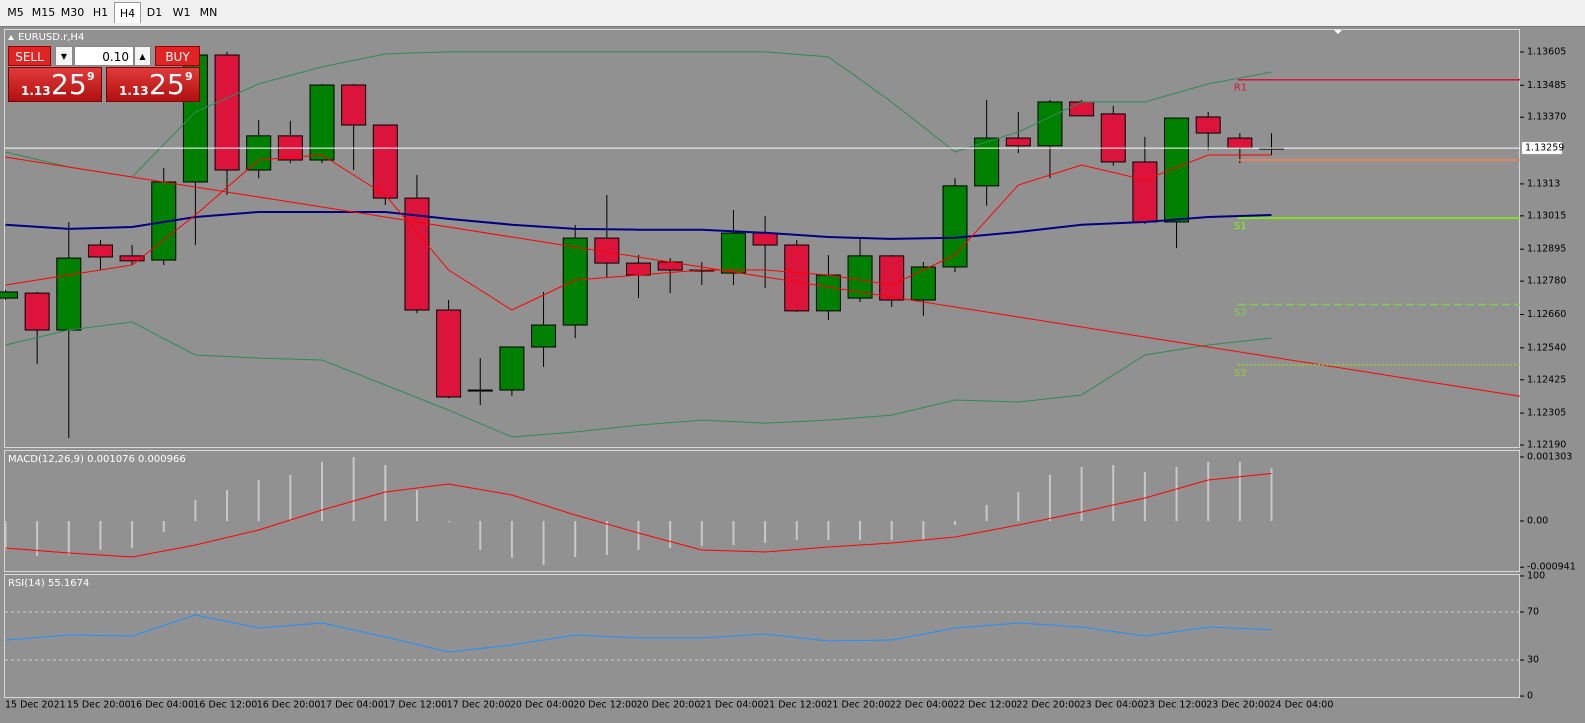  I want to click on x-tick-label: 15 Dec 20:00, so click(99, 705).